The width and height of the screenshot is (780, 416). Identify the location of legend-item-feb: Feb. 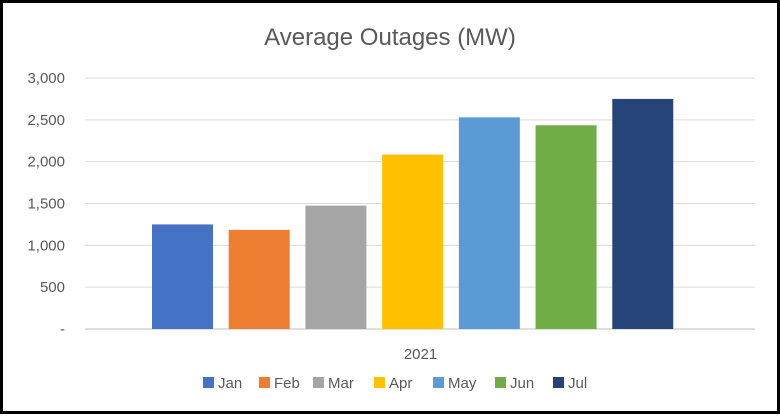
(279, 383).